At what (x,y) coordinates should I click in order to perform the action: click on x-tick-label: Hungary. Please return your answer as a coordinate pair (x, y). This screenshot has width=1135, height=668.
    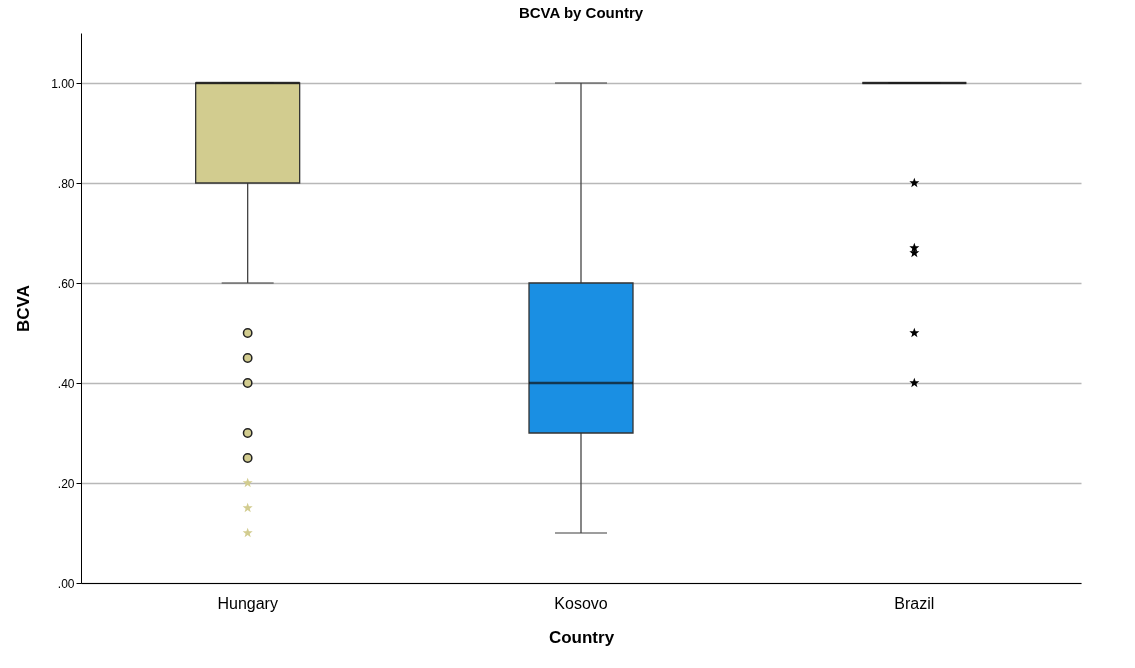
    Looking at the image, I should click on (247, 603).